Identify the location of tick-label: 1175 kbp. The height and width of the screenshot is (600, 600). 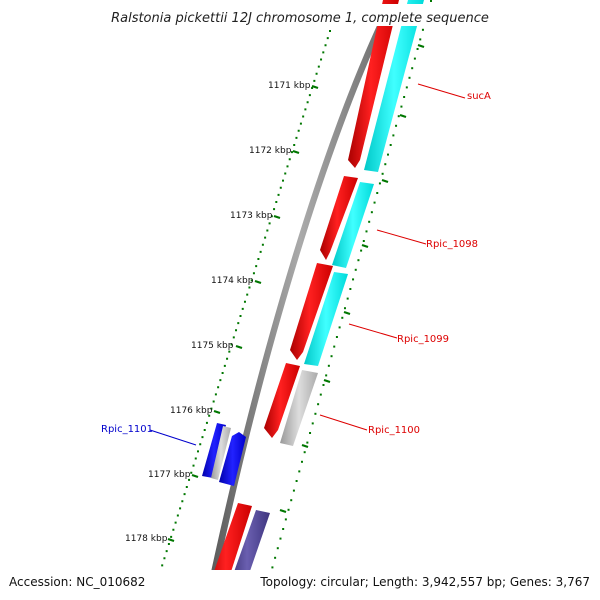
(212, 346).